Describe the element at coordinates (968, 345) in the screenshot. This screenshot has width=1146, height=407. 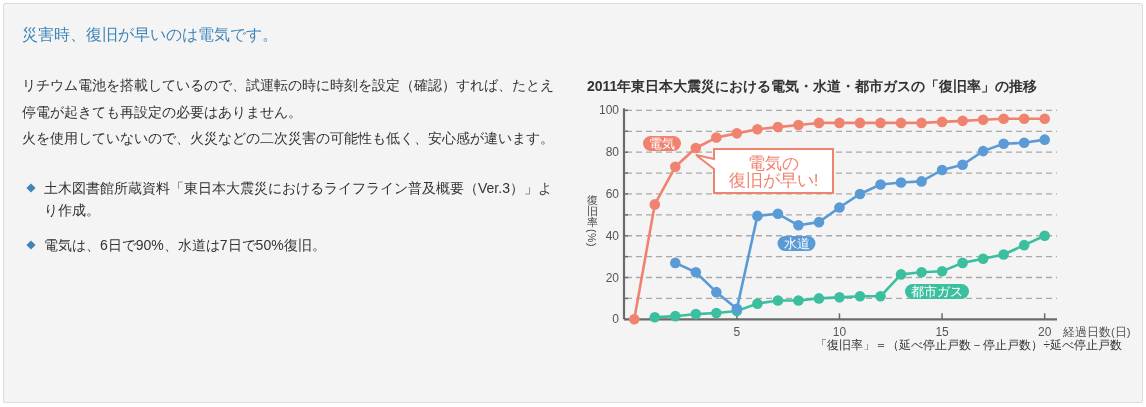
I see `text: 「復旧率」＝（延べ停止戸数－停止戸数）÷延べ停止戸数` at that location.